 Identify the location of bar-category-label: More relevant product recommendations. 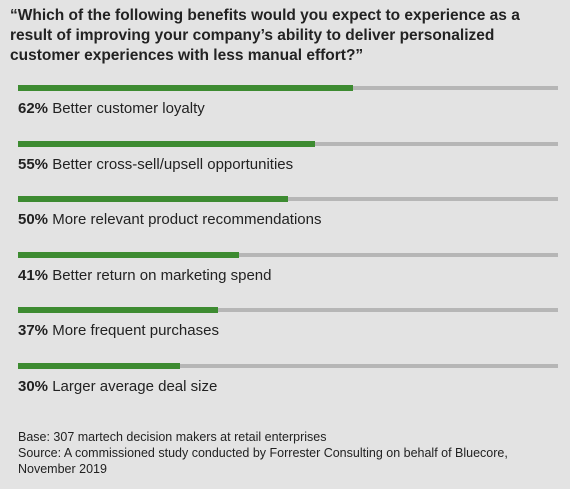
(185, 219).